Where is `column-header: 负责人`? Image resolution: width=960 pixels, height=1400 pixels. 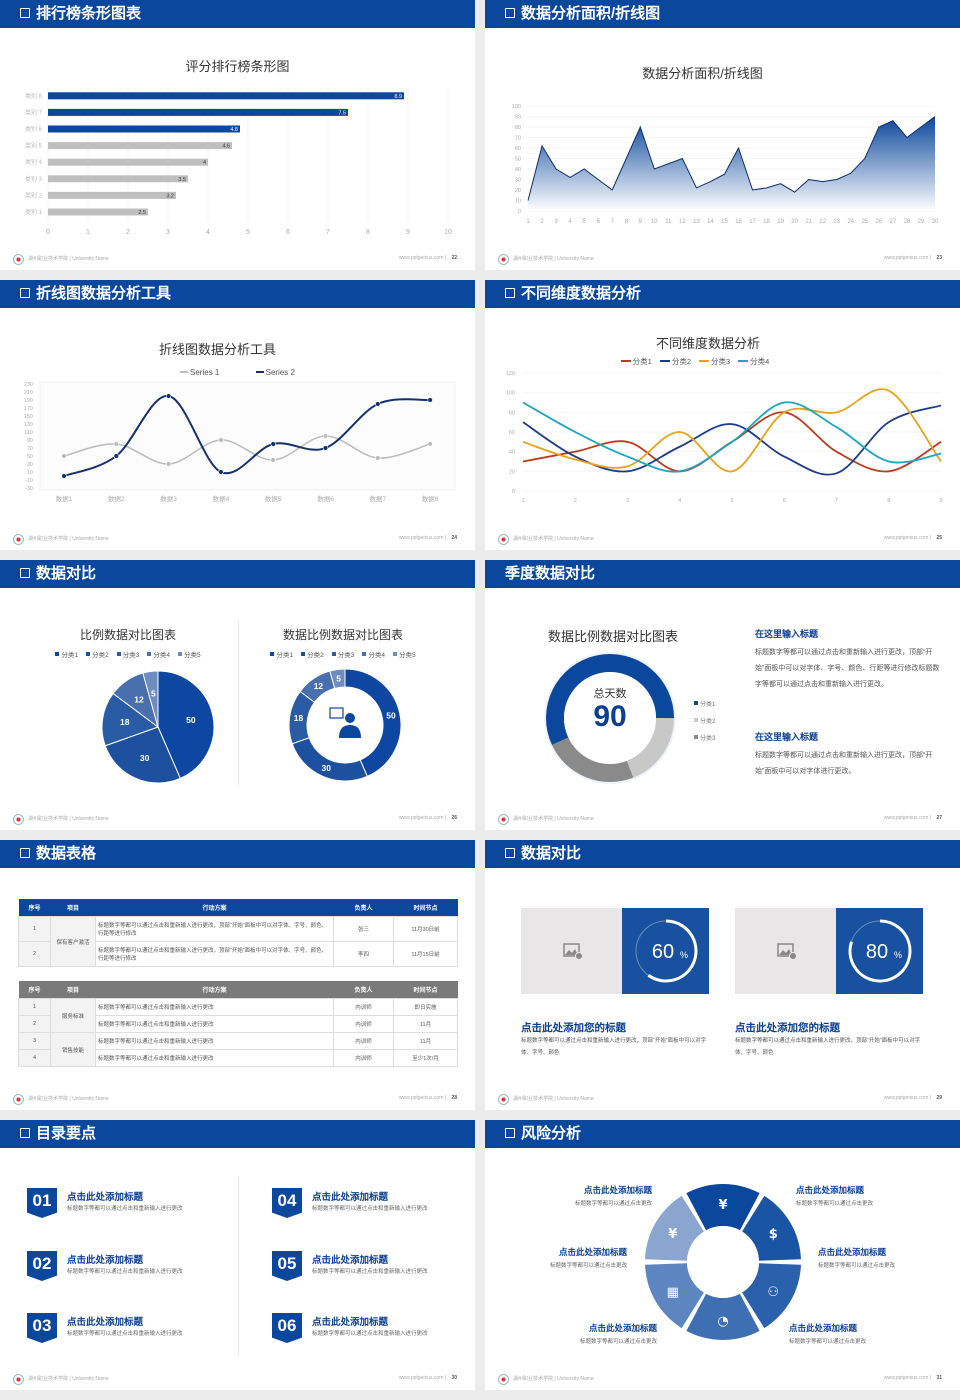
column-header: 负责人 is located at coordinates (363, 909).